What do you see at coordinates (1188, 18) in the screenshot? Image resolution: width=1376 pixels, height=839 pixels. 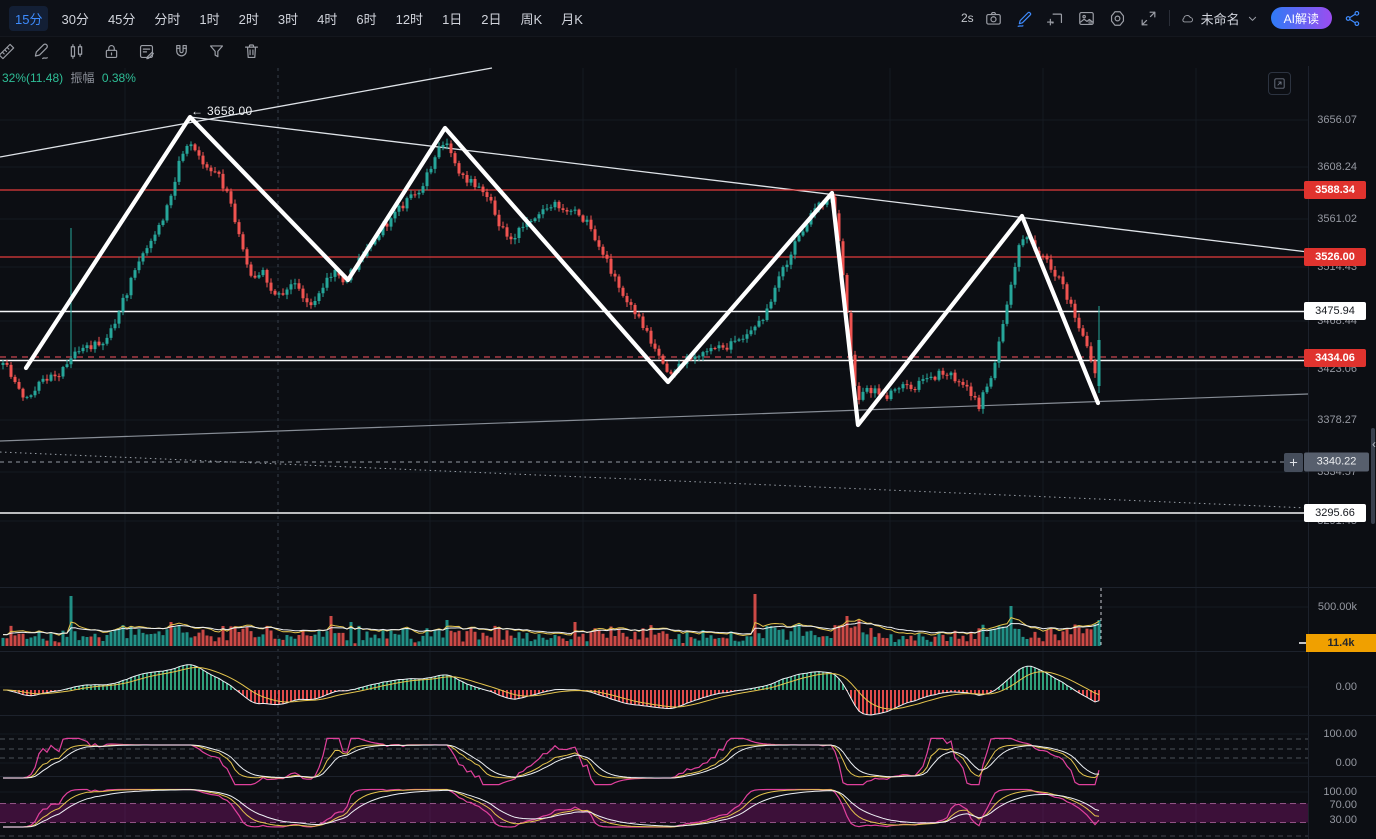 I see `cloud-icon` at bounding box center [1188, 18].